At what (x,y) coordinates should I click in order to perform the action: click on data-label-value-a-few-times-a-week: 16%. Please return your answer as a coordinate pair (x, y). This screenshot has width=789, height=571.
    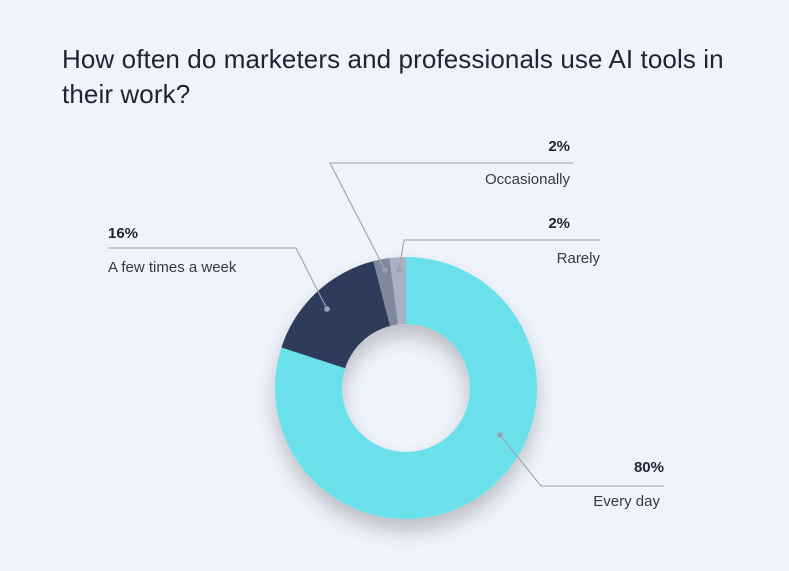
    Looking at the image, I should click on (123, 233).